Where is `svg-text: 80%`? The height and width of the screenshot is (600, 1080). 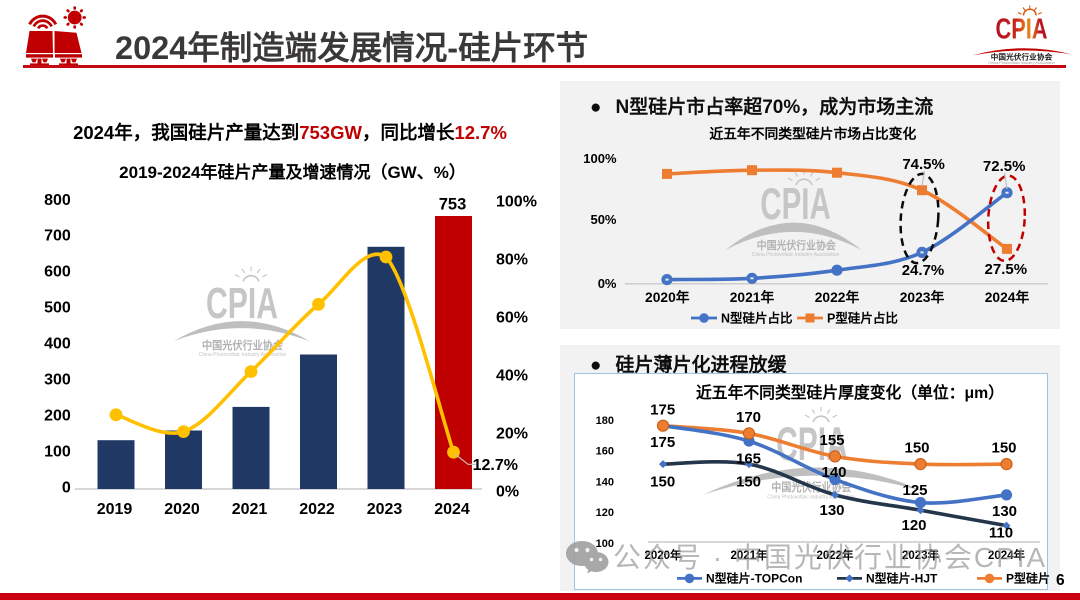 svg-text: 80% is located at coordinates (512, 260).